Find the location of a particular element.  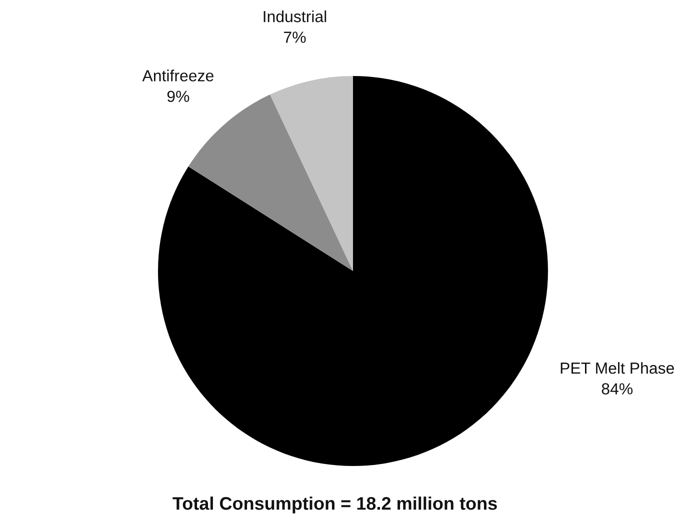

slice-label: Antifreeze is located at coordinates (178, 76).